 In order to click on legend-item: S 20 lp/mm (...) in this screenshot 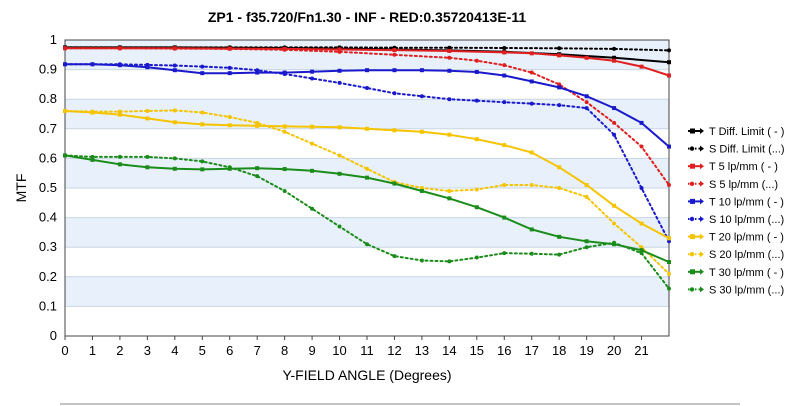, I will do `click(736, 255)`.